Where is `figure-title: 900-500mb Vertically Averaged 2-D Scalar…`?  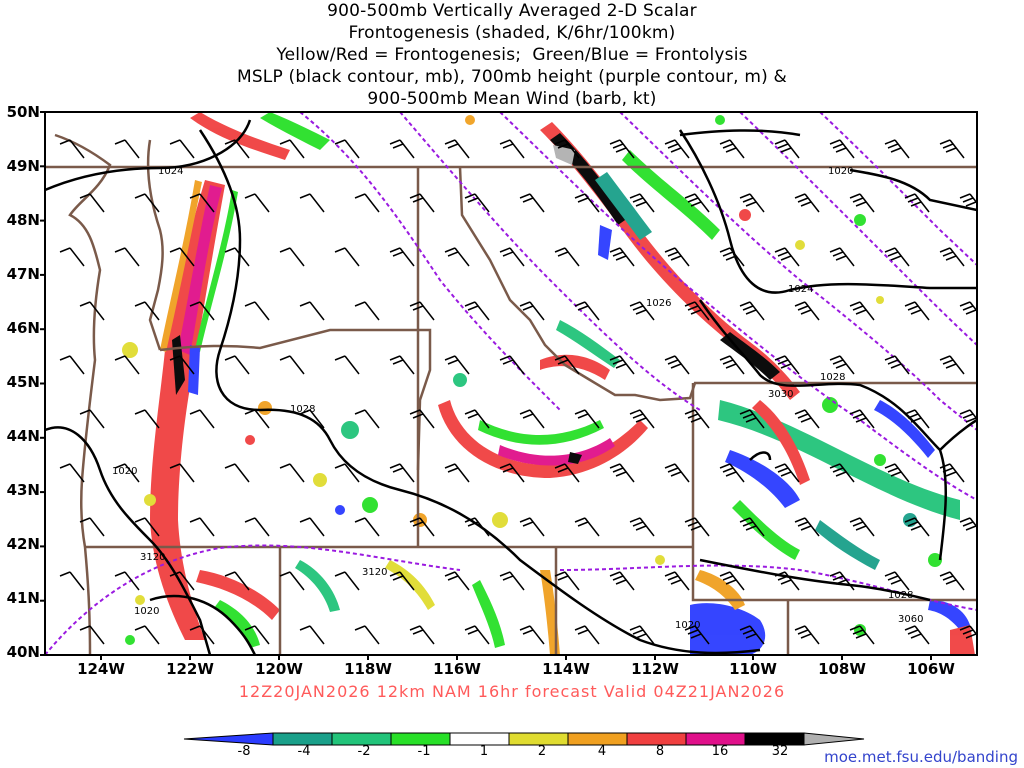
figure-title: 900-500mb Vertically Averaged 2-D Scalar… is located at coordinates (512, 55).